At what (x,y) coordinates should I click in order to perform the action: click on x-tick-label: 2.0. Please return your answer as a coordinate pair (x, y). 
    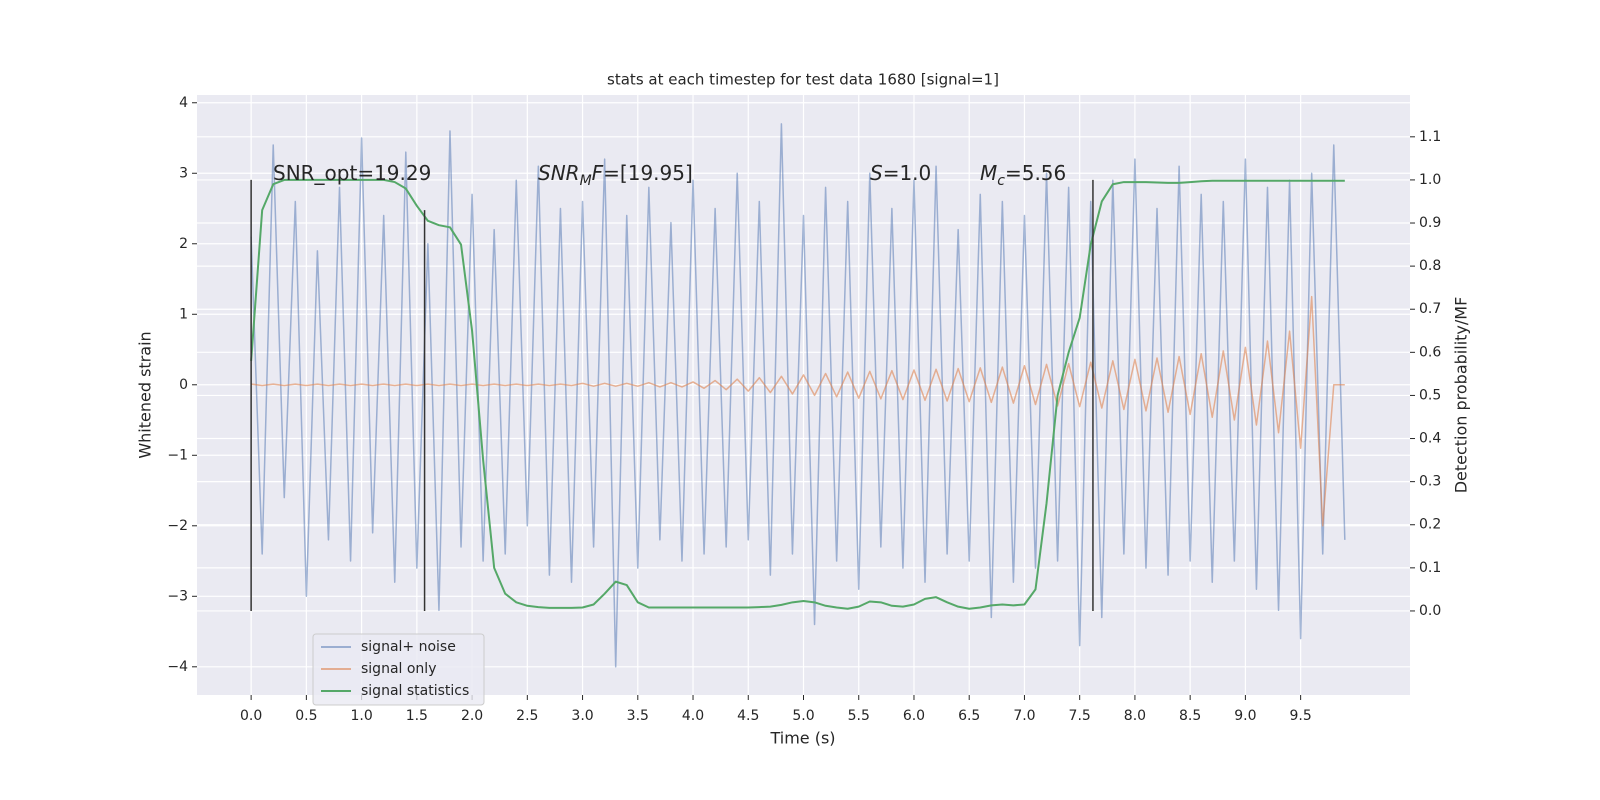
    Looking at the image, I should click on (472, 716).